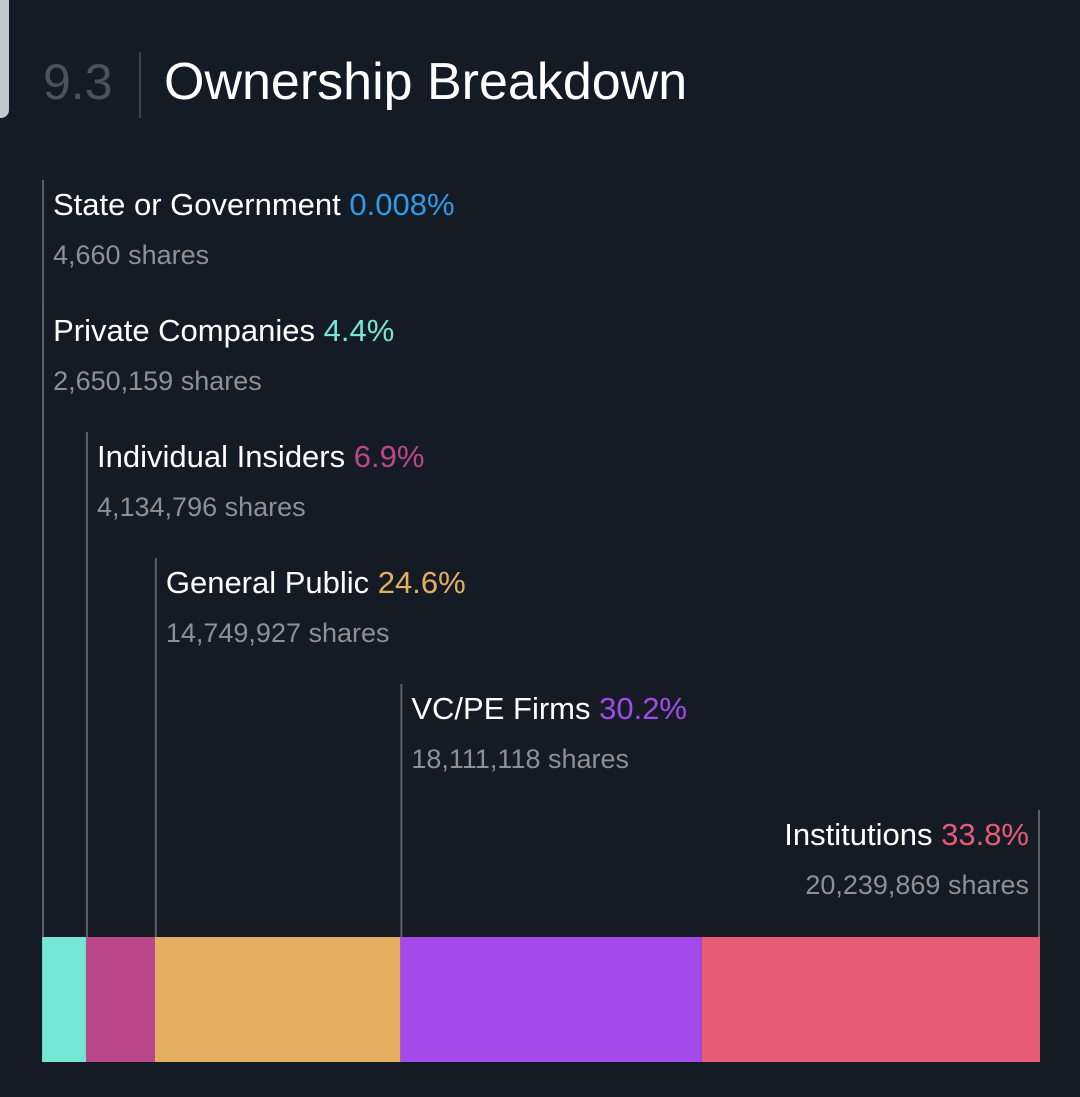 The height and width of the screenshot is (1097, 1080). I want to click on section-title: Ownership Breakdown, so click(426, 82).